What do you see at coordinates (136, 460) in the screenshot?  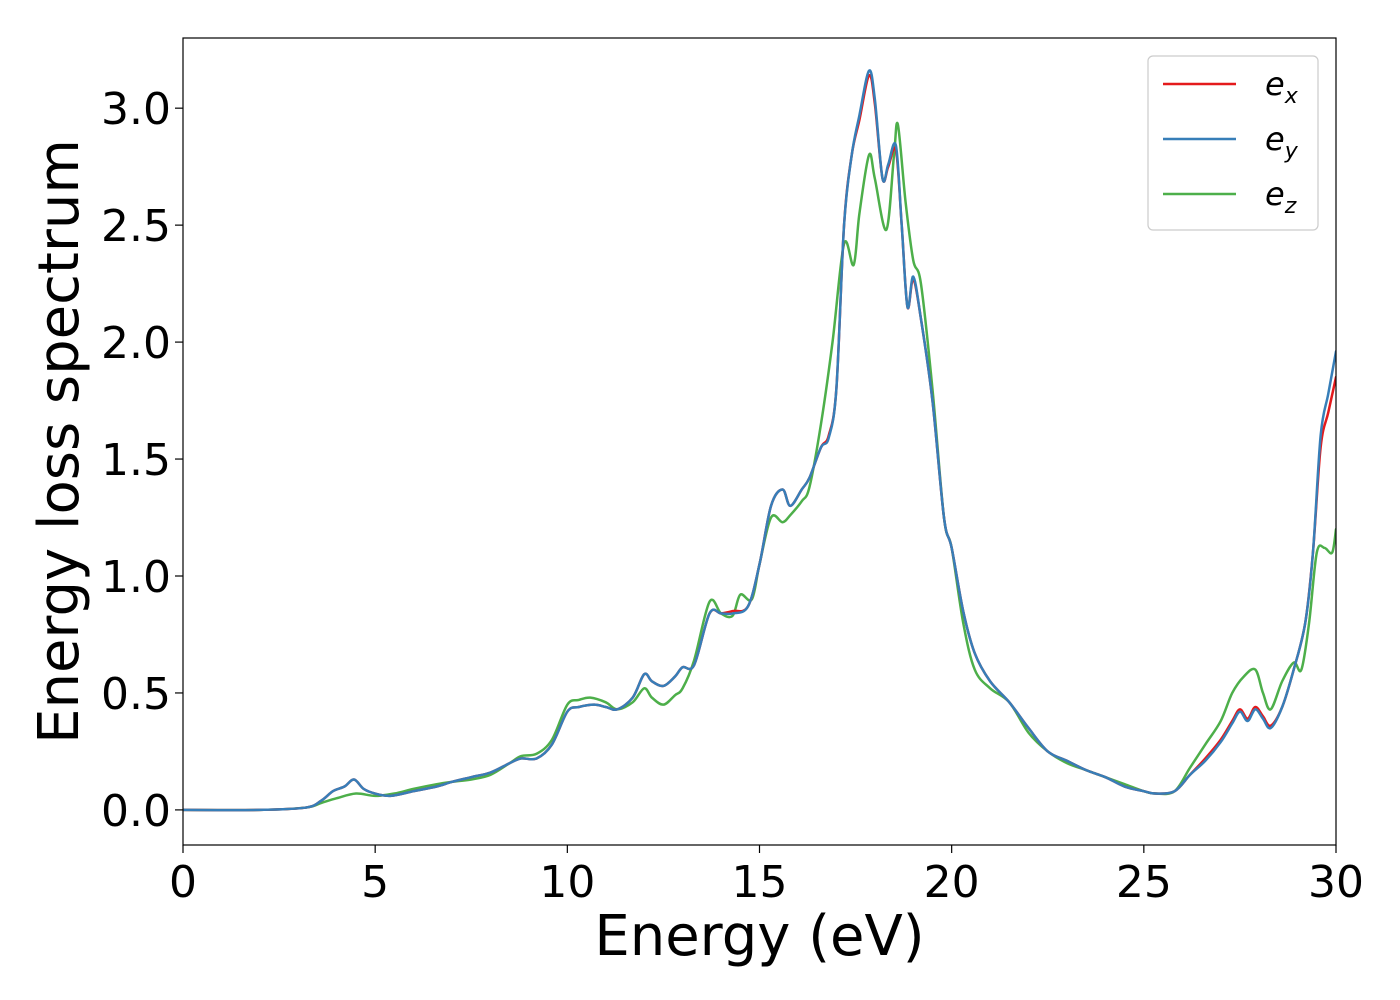 I see `y-tick-label: 1.5` at bounding box center [136, 460].